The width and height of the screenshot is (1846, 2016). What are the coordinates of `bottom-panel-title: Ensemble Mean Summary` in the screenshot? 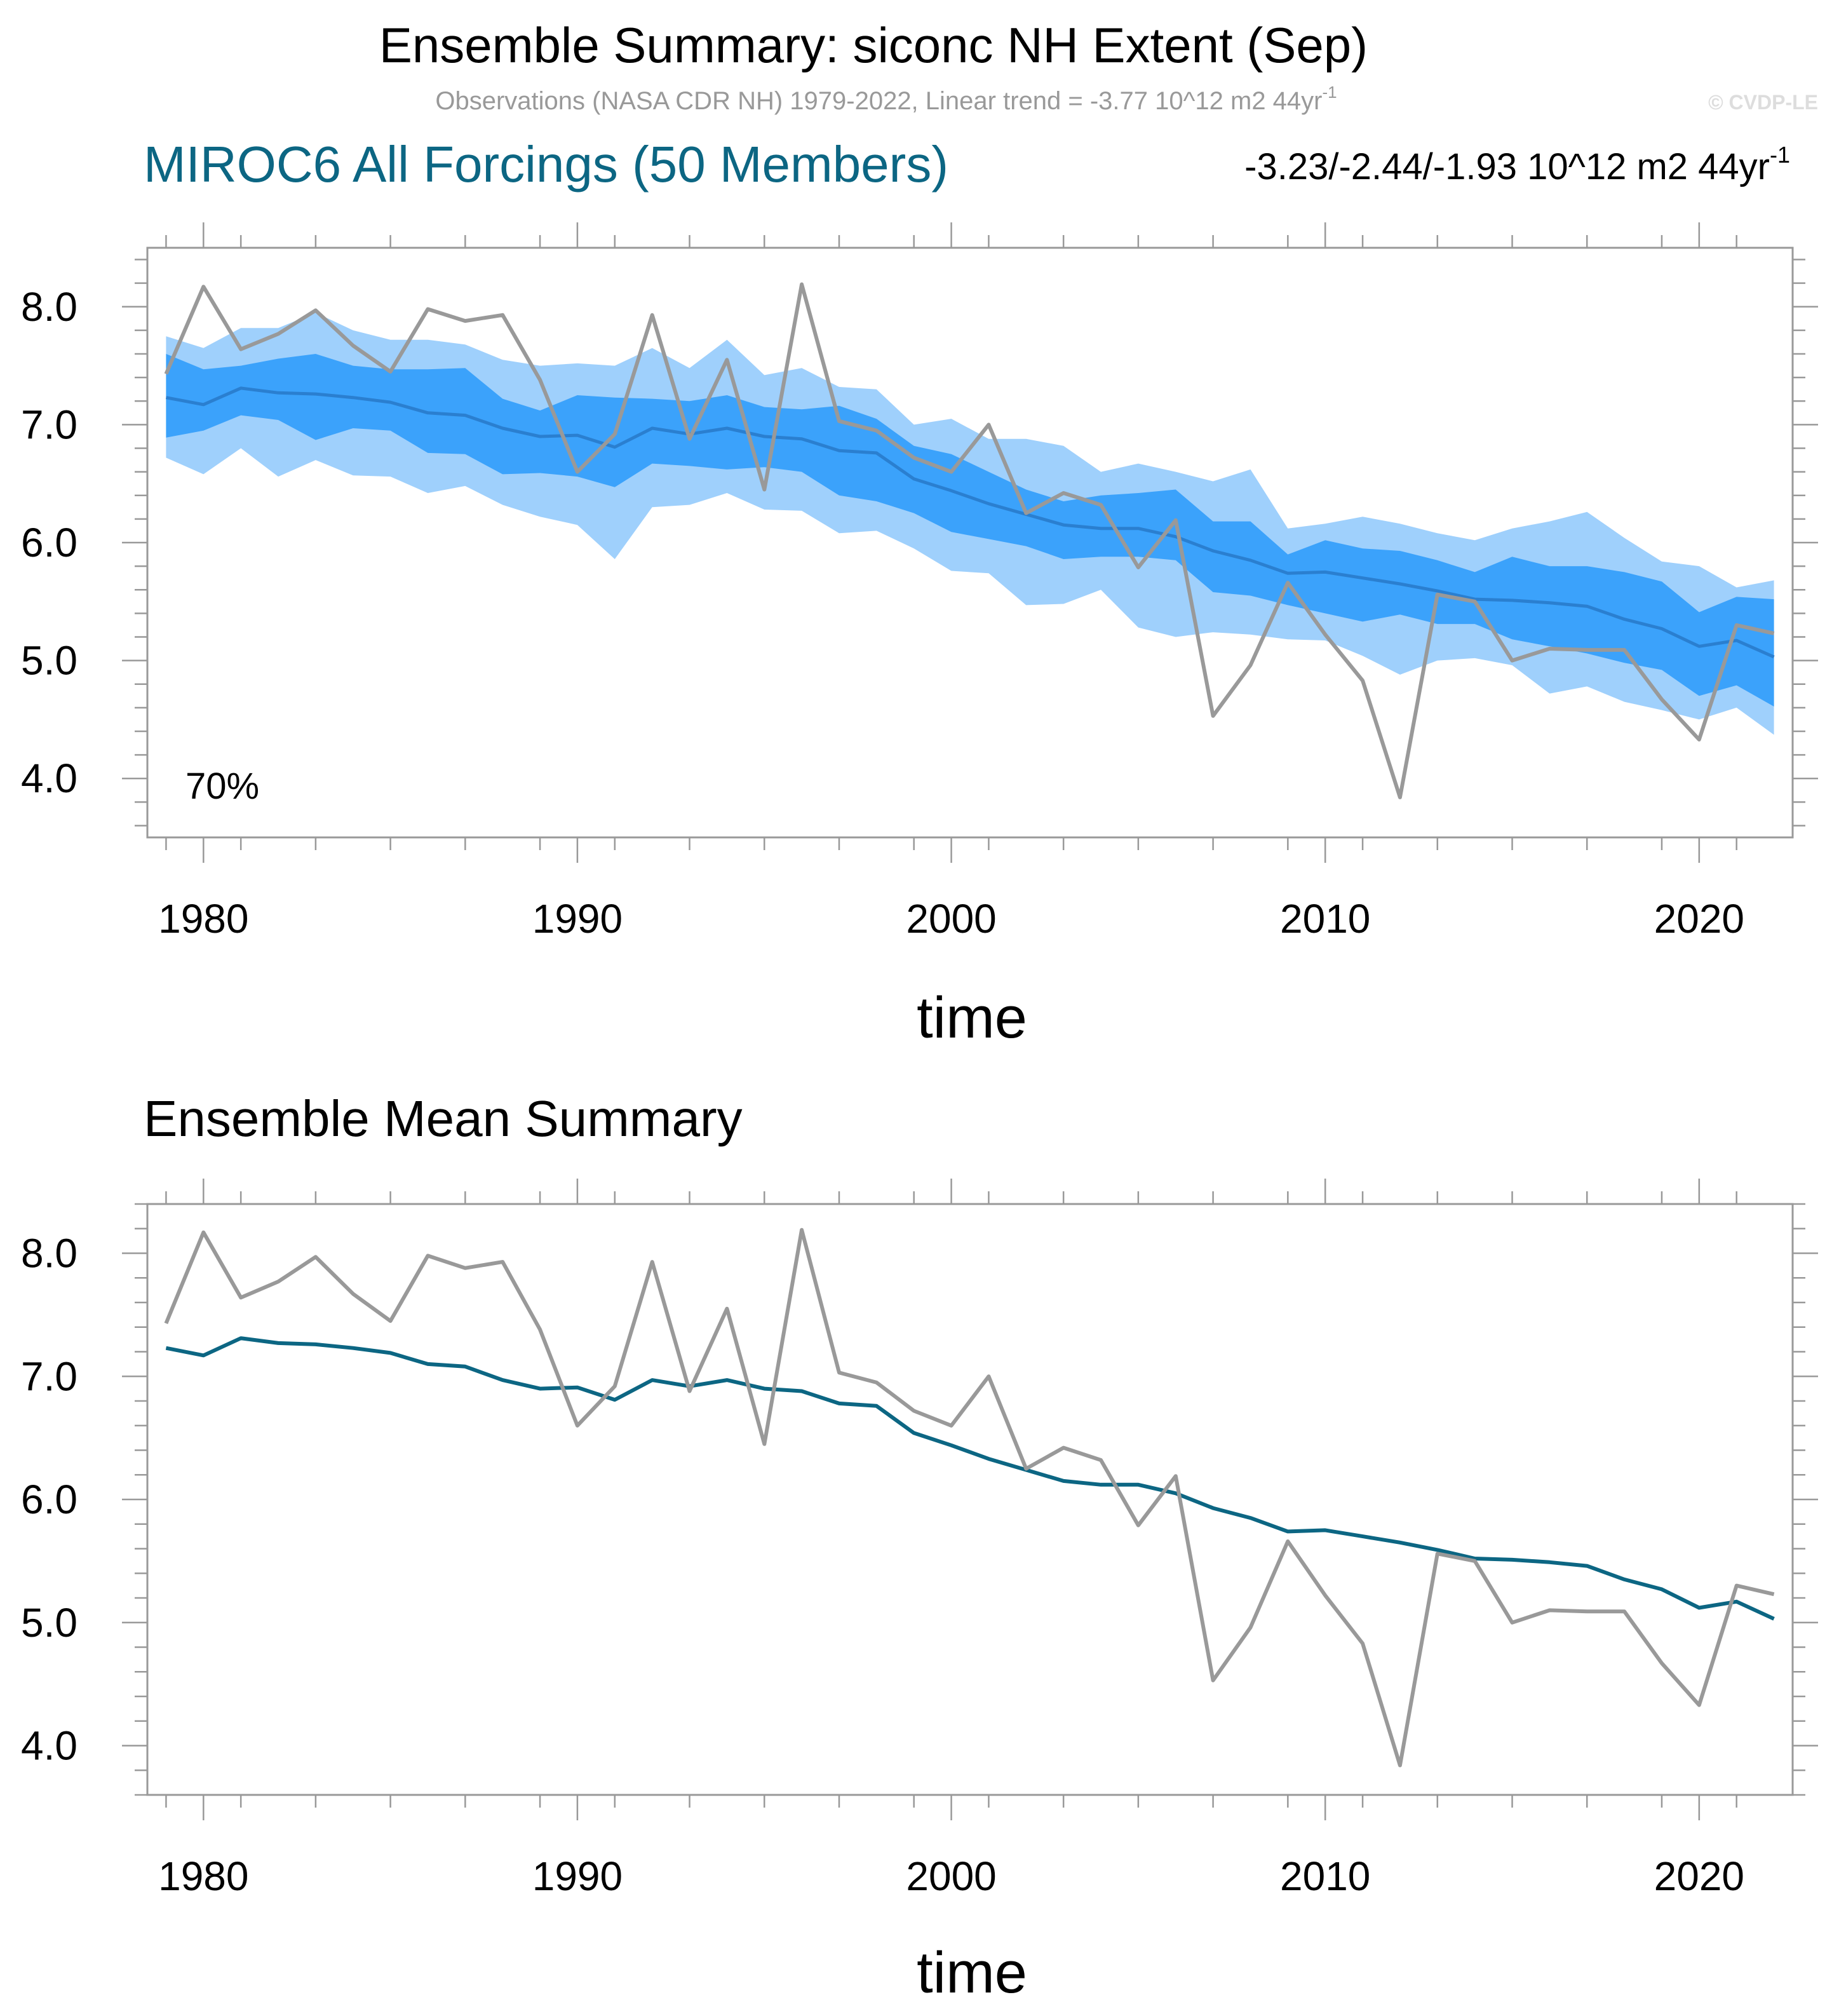 It's located at (443, 1118).